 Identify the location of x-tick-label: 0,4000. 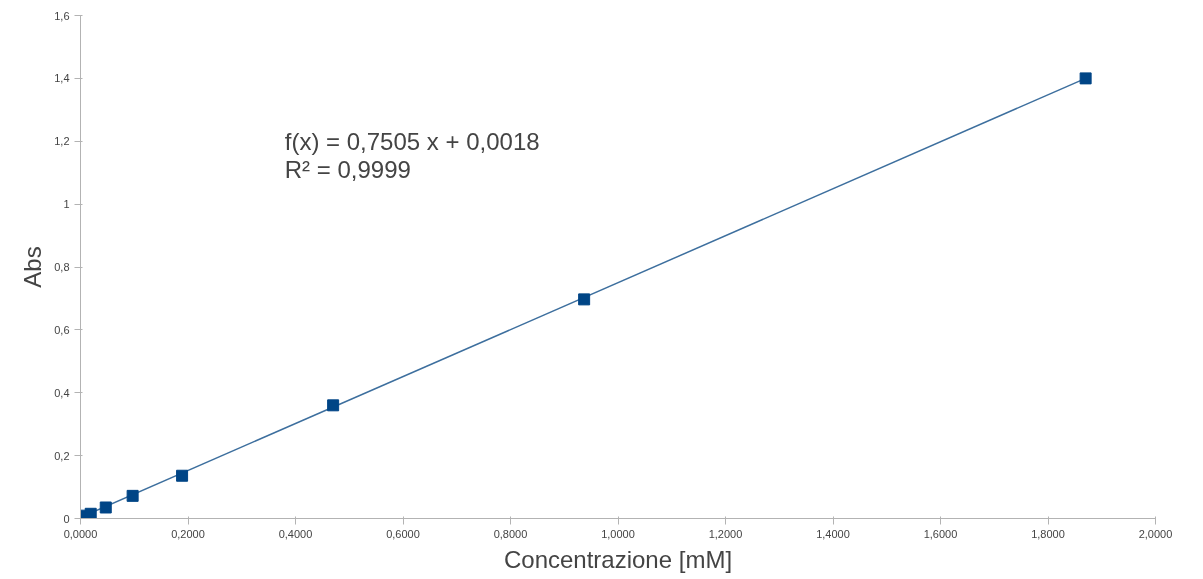
(295, 533).